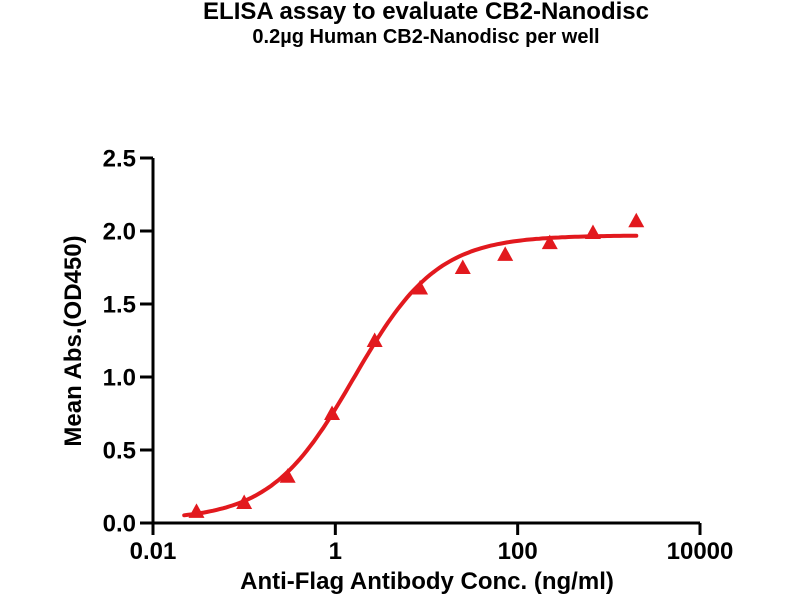 Image resolution: width=800 pixels, height=605 pixels. Describe the element at coordinates (426, 37) in the screenshot. I see `chart-subtitle: 0.2µg Human CB2-Nanodisc per well` at that location.